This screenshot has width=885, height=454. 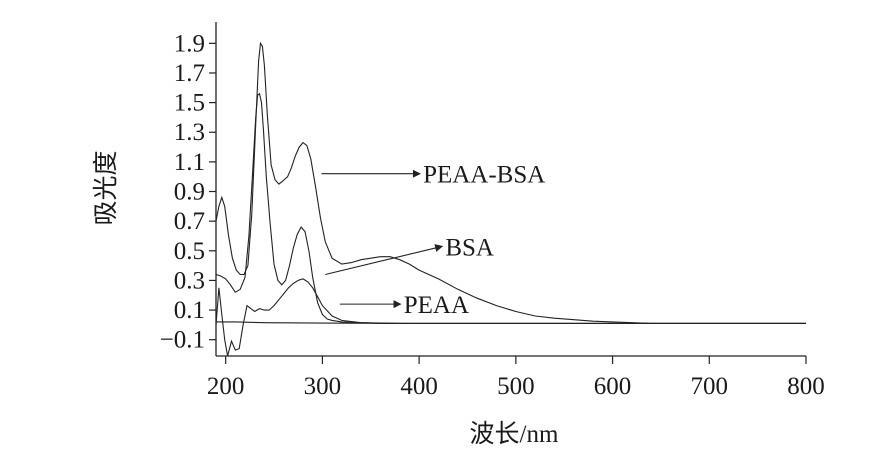 I want to click on x-tick-label: 200, so click(x=226, y=386).